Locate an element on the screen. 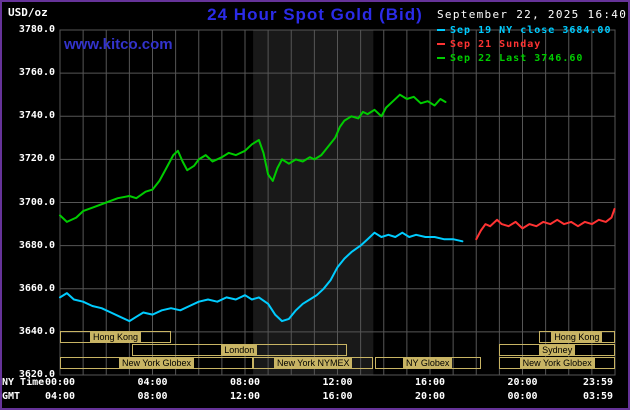 Image resolution: width=630 pixels, height=410 pixels. x-tick-label-gmt: 08:00 is located at coordinates (152, 396).